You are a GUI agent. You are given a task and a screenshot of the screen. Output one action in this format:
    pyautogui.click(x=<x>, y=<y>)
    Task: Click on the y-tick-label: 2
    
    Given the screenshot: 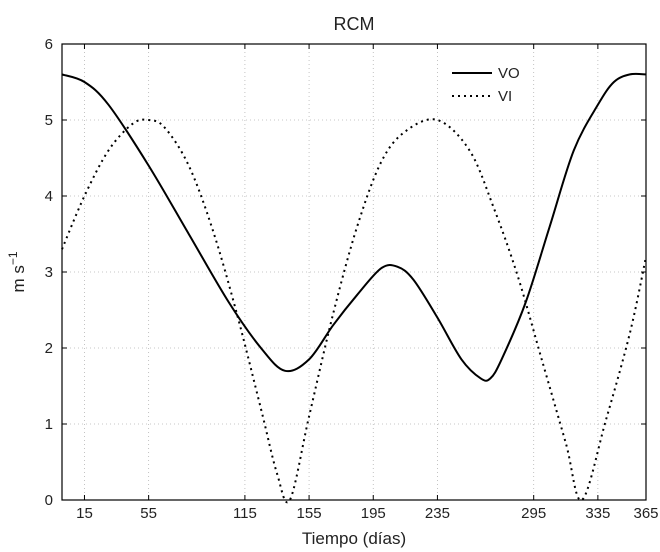 What is the action you would take?
    pyautogui.click(x=49, y=348)
    